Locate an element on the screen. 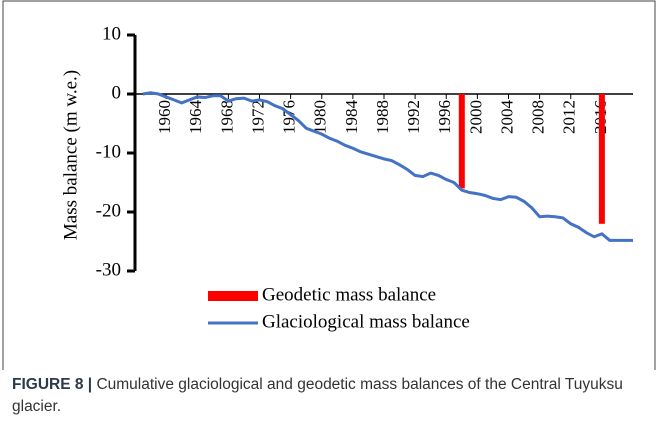 This screenshot has width=659, height=430. y-tick-label: -20 is located at coordinates (108, 210).